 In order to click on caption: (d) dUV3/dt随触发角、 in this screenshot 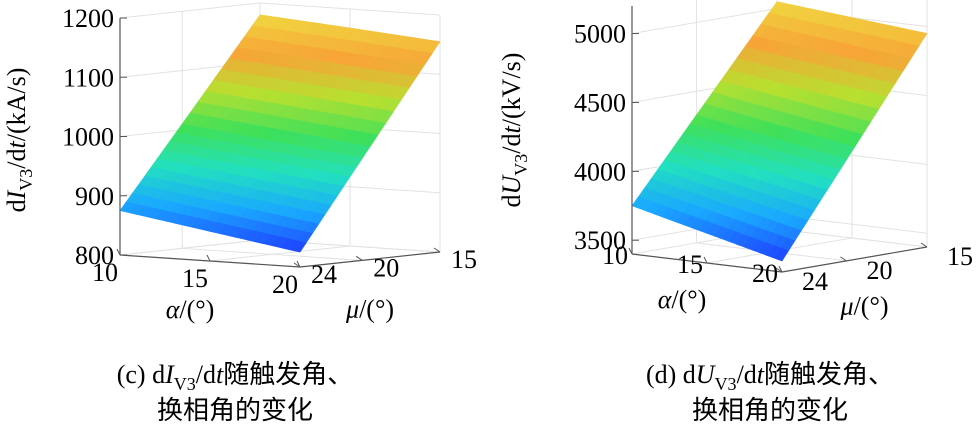, I will do `click(770, 377)`.